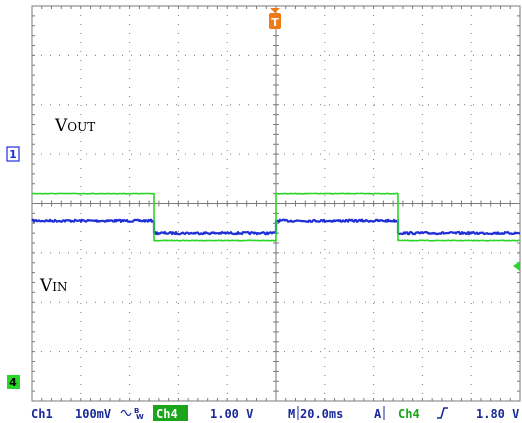  What do you see at coordinates (291, 414) in the screenshot?
I see `timebase-prefix: M` at bounding box center [291, 414].